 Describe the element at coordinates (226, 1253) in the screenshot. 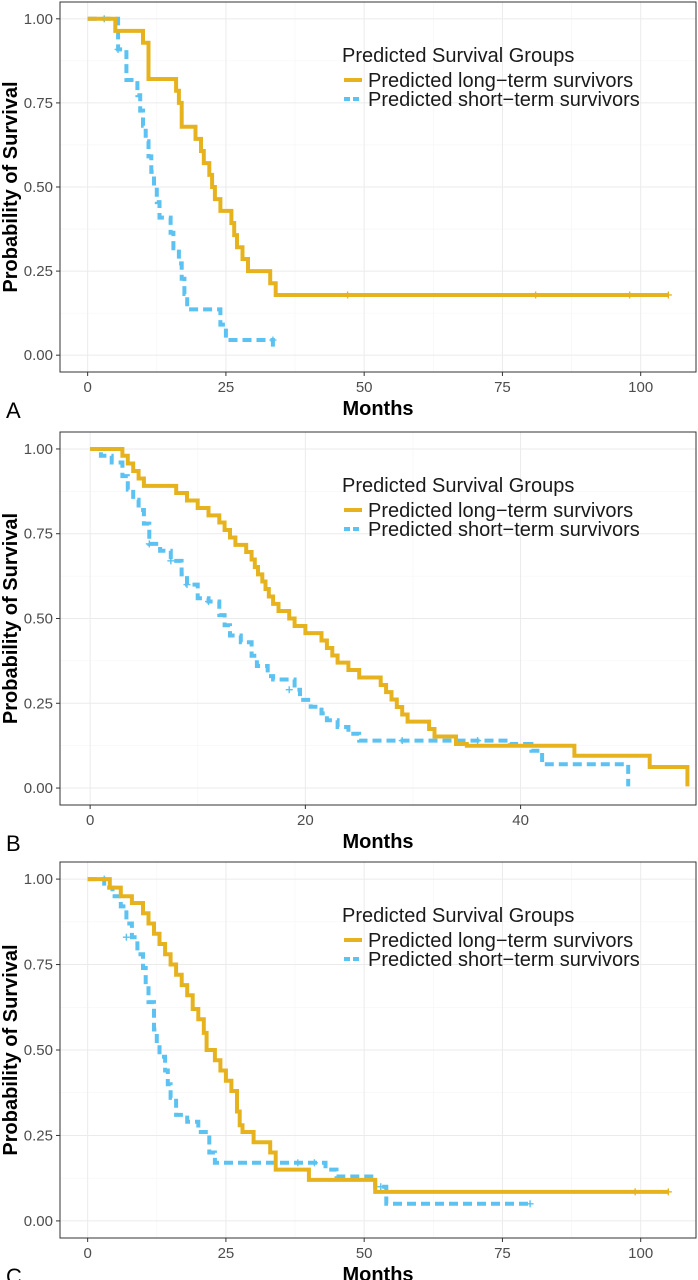

I see `panel-c-x-tick-label: 25` at that location.